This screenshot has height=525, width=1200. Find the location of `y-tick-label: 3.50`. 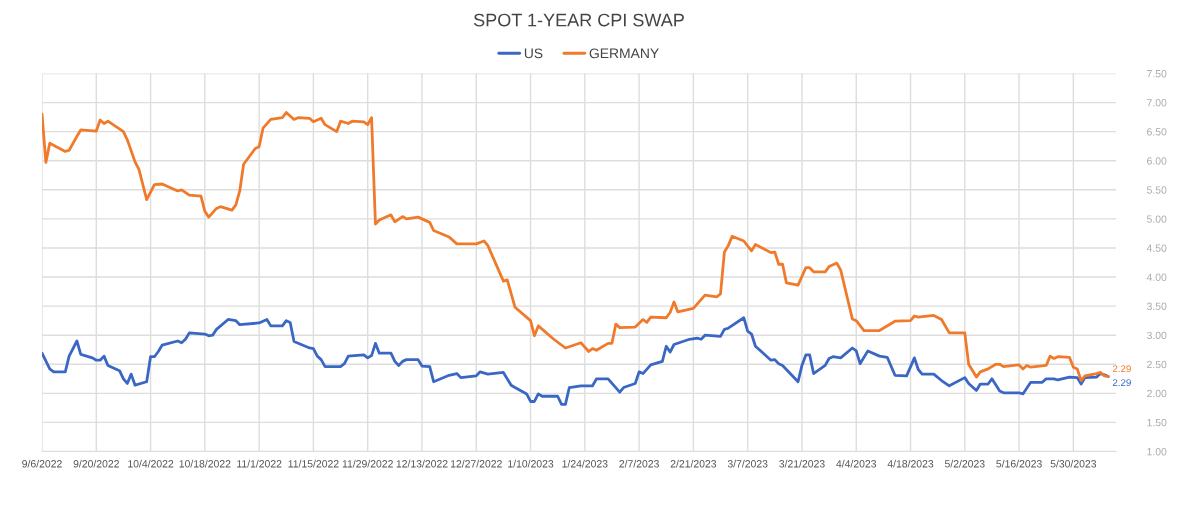

y-tick-label: 3.50 is located at coordinates (1156, 306).